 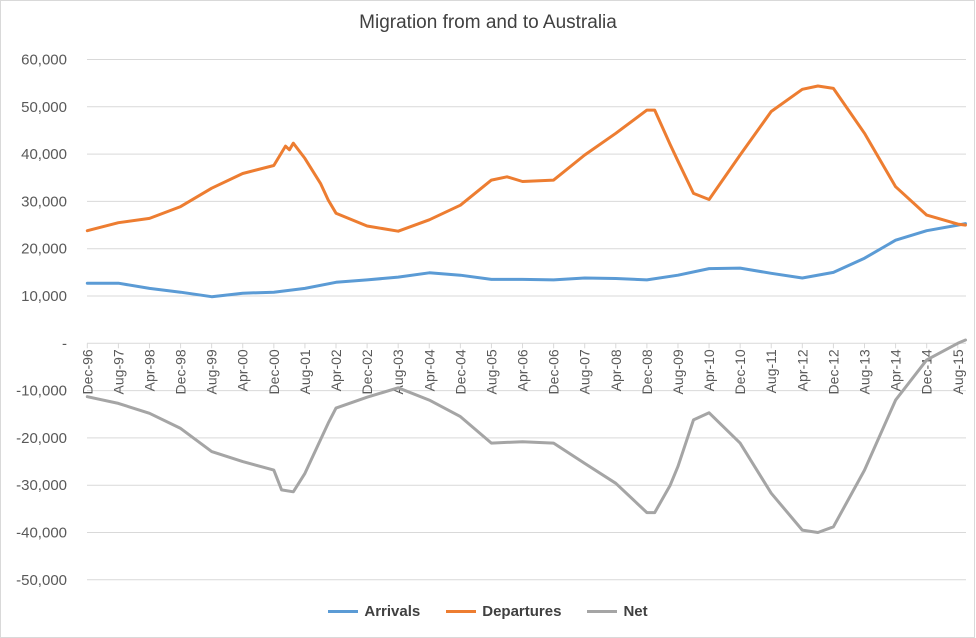 What do you see at coordinates (647, 371) in the screenshot?
I see `x-tick-label: Dec-08` at bounding box center [647, 371].